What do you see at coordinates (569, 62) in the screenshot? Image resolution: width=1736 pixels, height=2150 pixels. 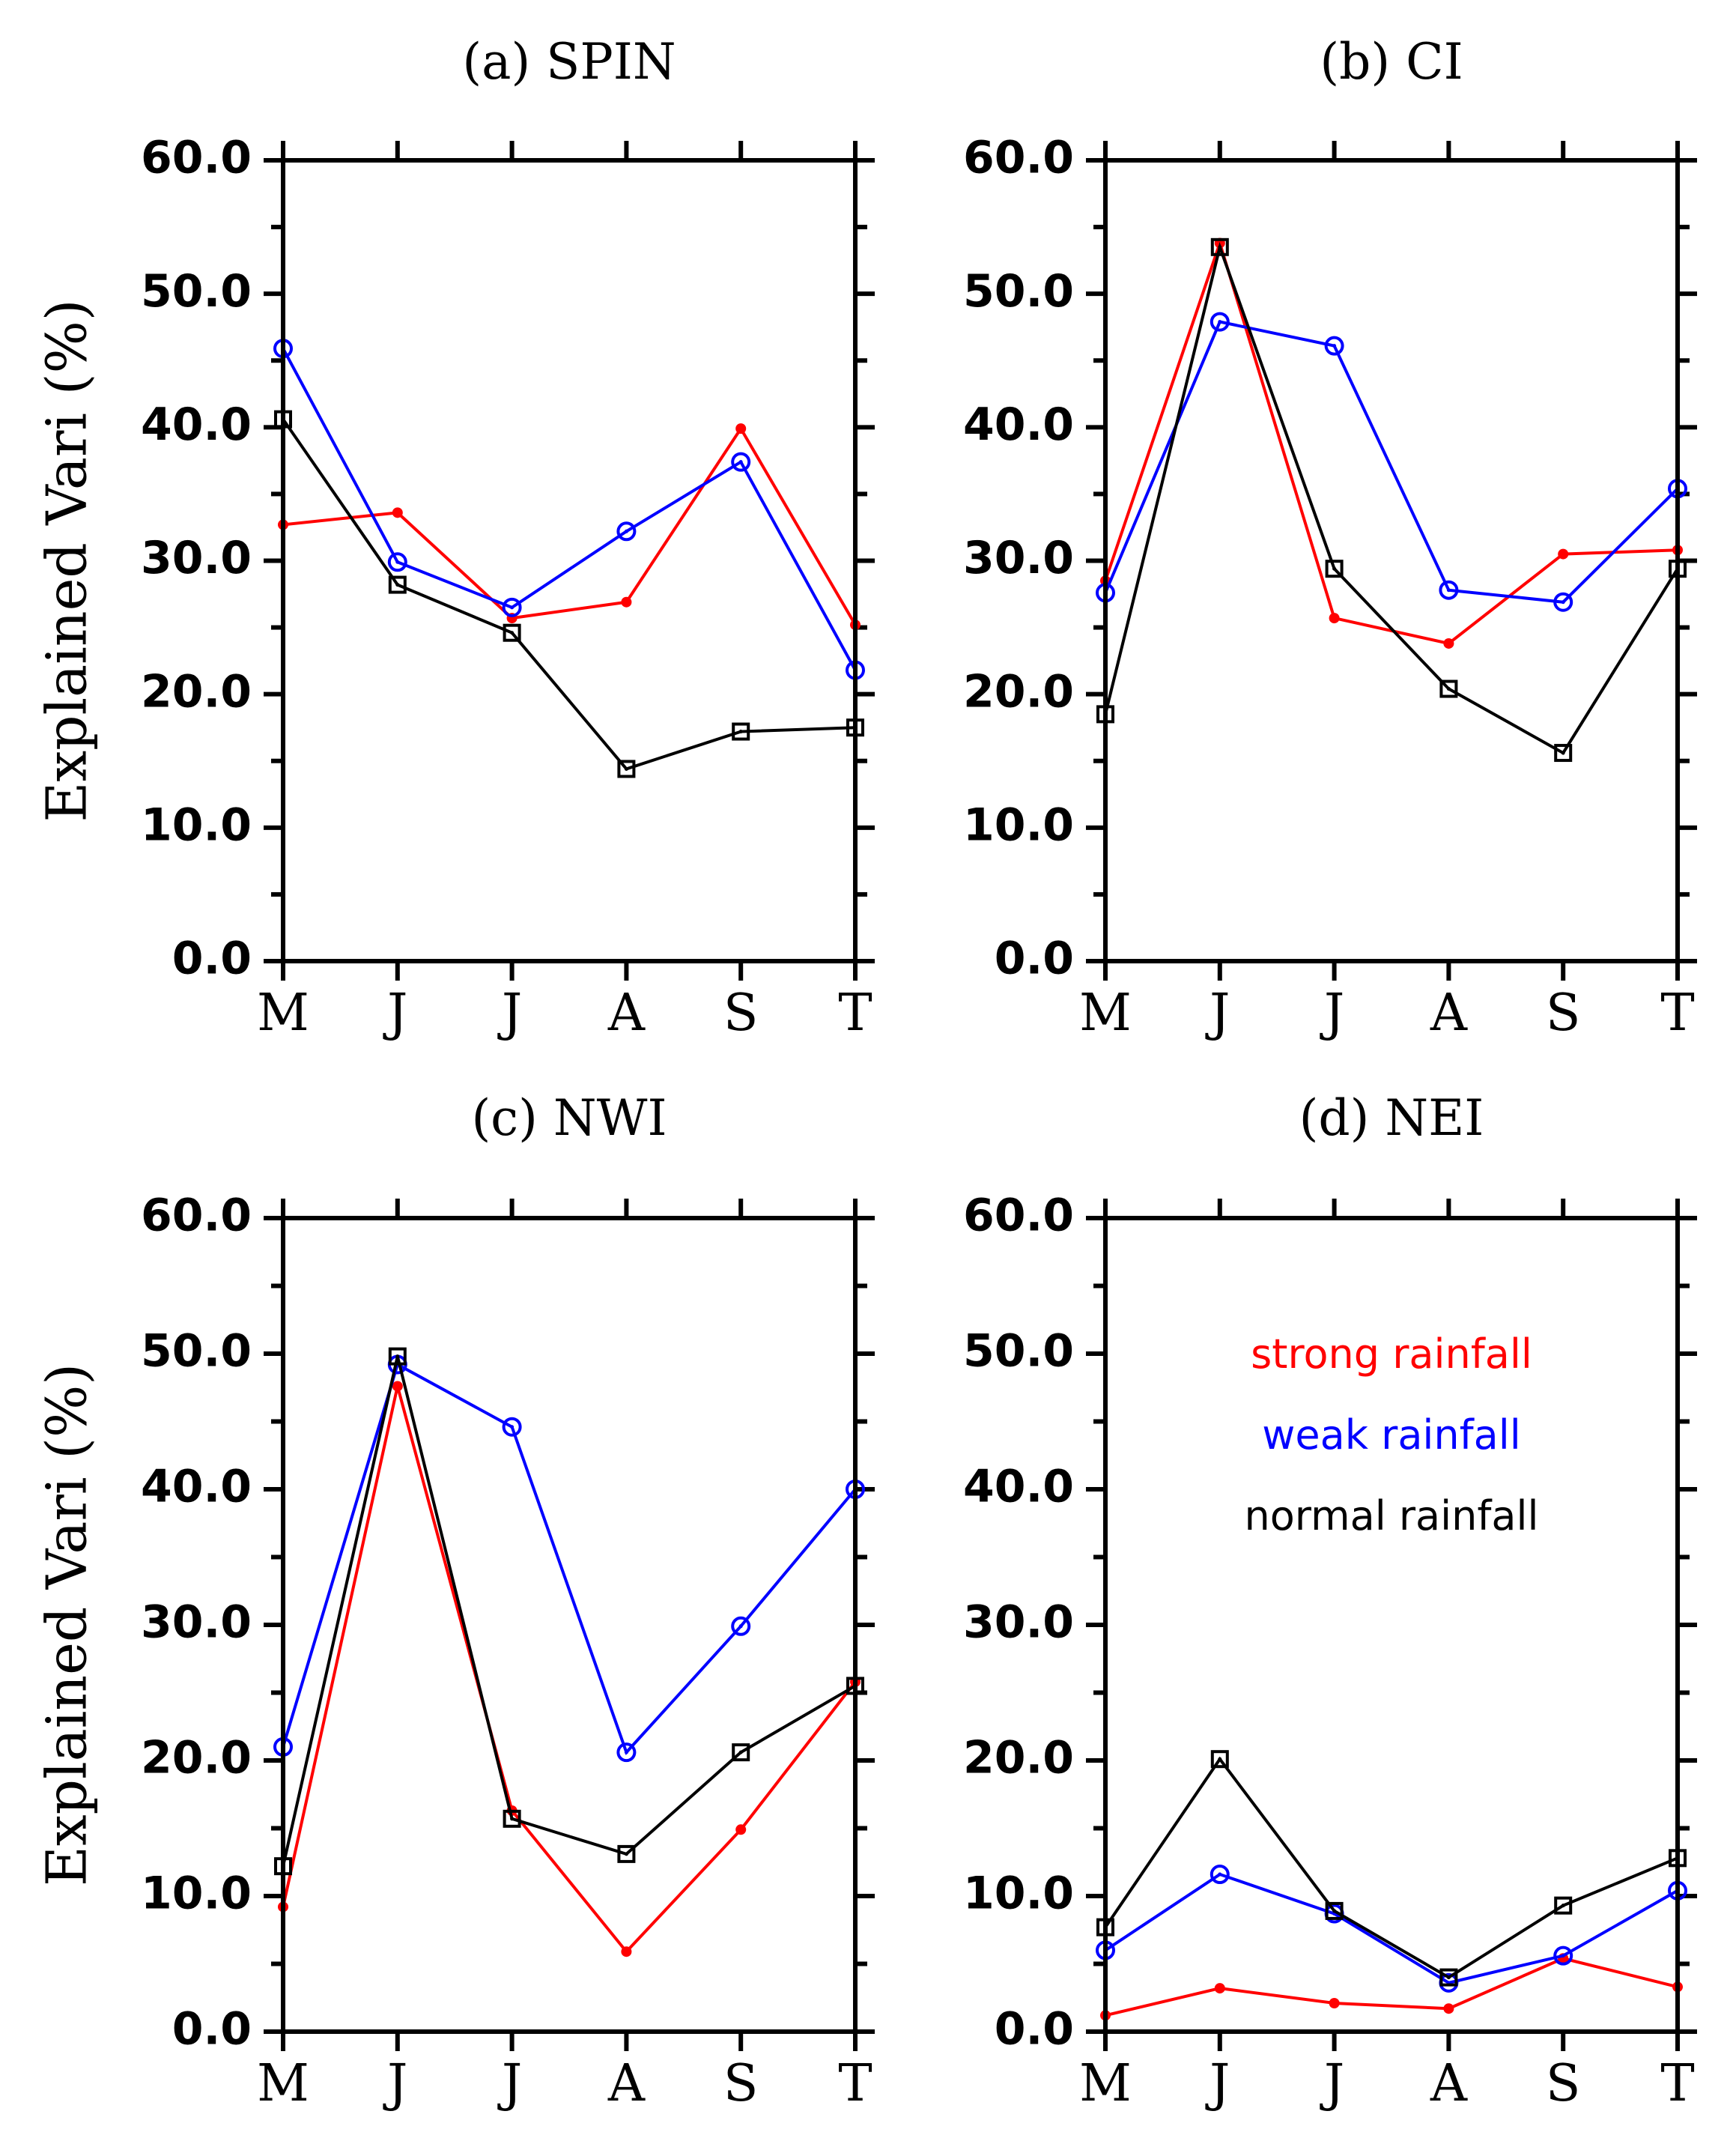 I see `chart-title: (a) SPIN` at bounding box center [569, 62].